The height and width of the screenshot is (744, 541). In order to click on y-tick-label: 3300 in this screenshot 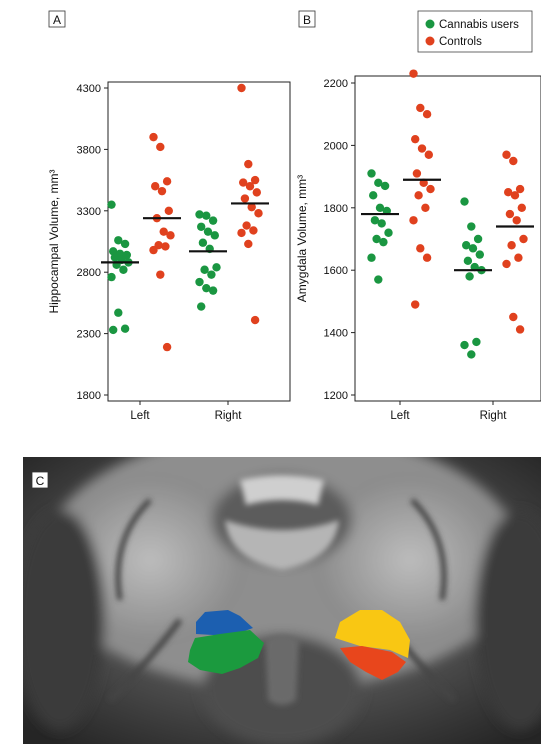, I will do `click(89, 212)`.